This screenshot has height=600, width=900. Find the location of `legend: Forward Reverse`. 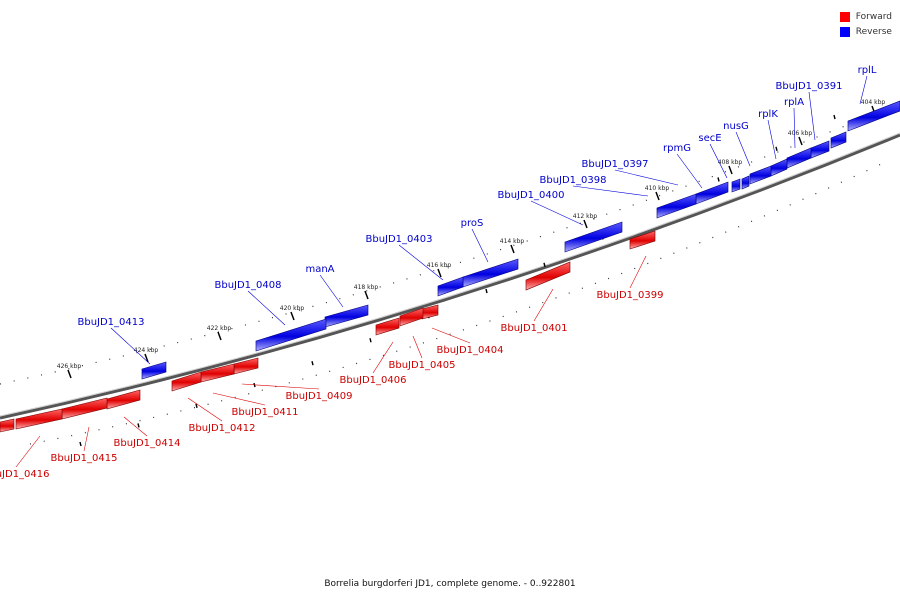

legend: Forward Reverse is located at coordinates (865, 24).